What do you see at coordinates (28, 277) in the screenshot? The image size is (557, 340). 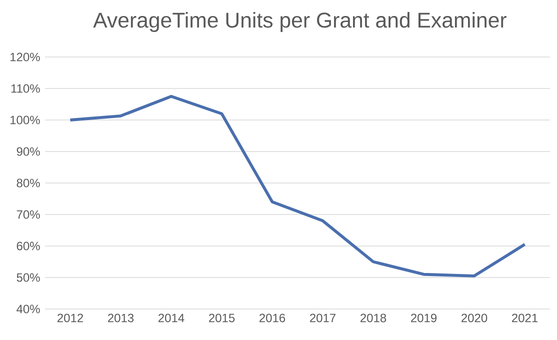 I see `y-tick-label: 50%` at bounding box center [28, 277].